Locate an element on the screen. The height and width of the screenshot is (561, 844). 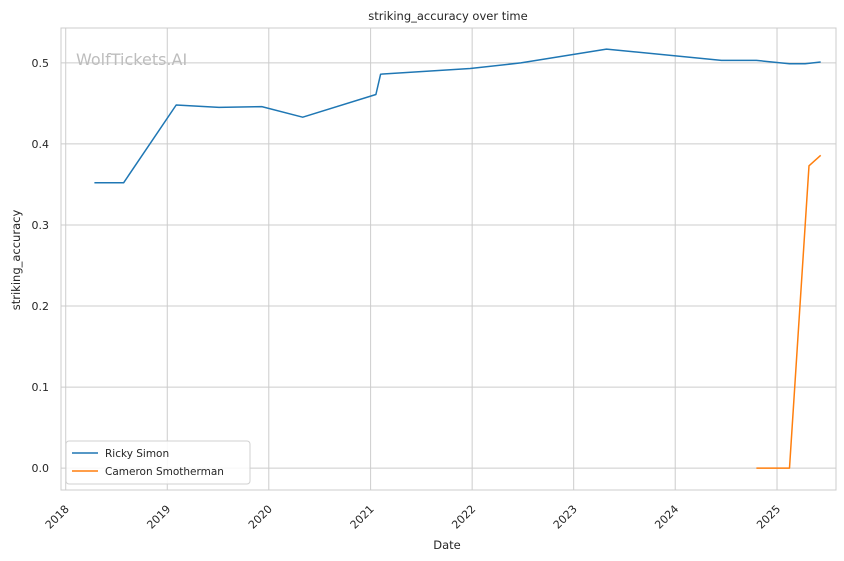
x-tick-label: 2022 is located at coordinates (463, 517).